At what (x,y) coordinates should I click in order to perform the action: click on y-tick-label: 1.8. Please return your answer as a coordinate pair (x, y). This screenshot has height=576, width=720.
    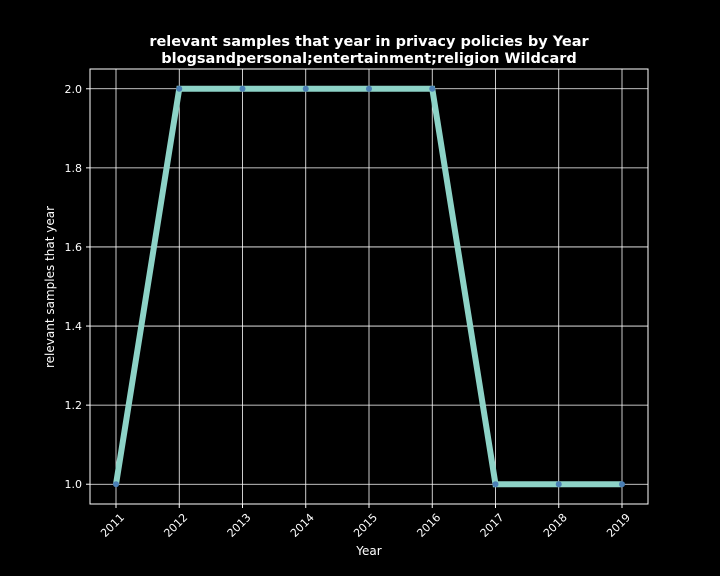
    Looking at the image, I should click on (74, 168).